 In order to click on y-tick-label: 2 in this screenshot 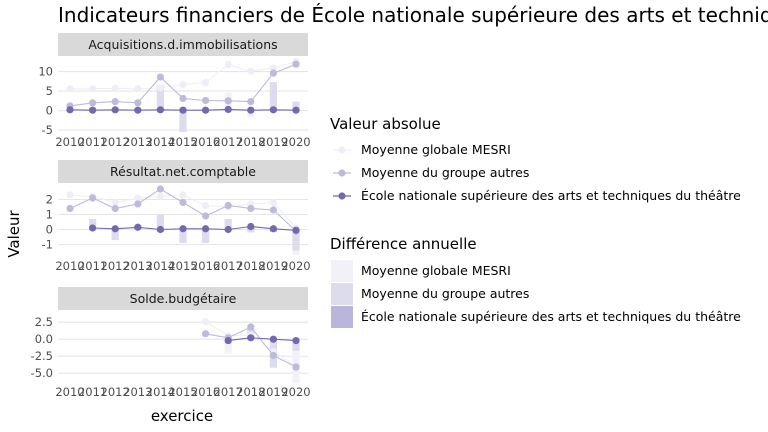, I will do `click(49, 200)`.